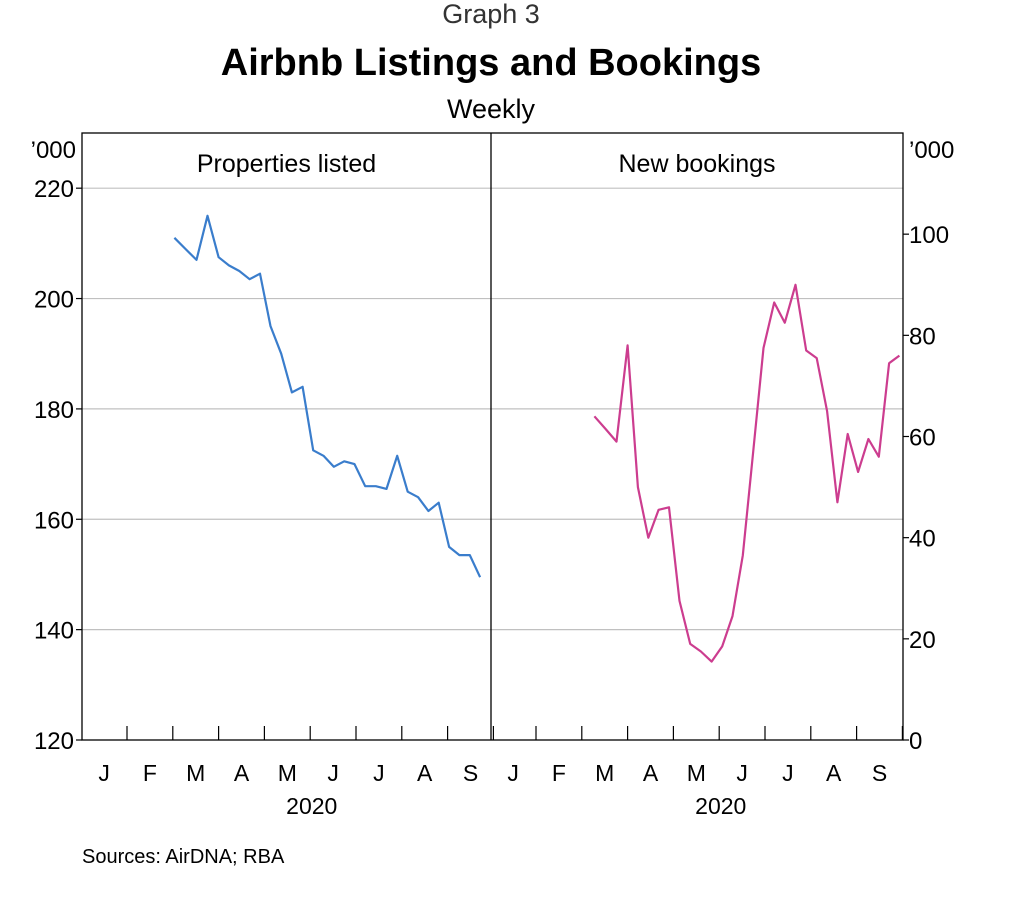 Image resolution: width=1024 pixels, height=903 pixels. I want to click on source-note: Sources: AirDNA; RBA, so click(183, 857).